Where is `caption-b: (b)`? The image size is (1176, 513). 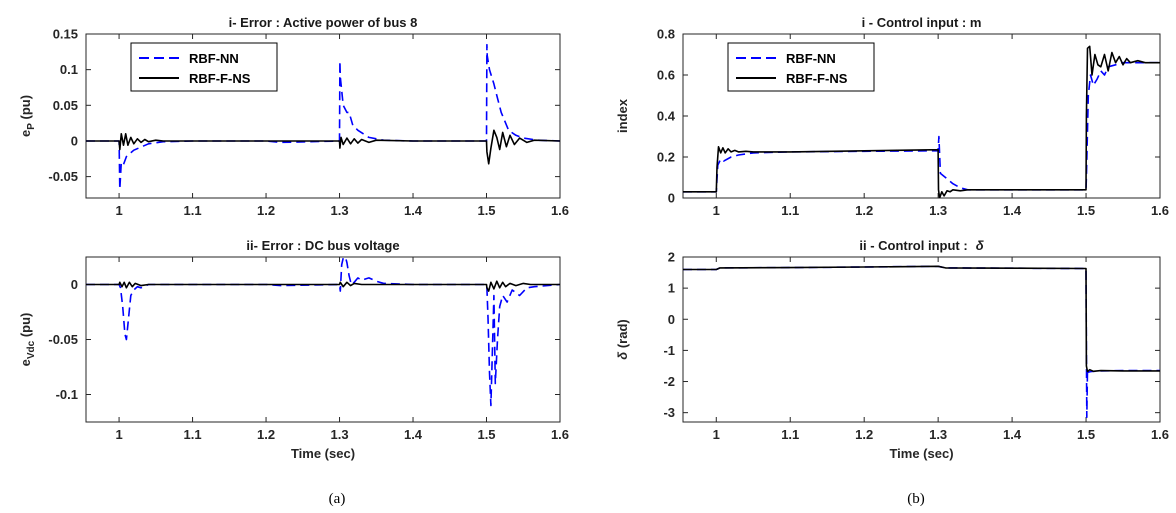 caption-b: (b) is located at coordinates (916, 499).